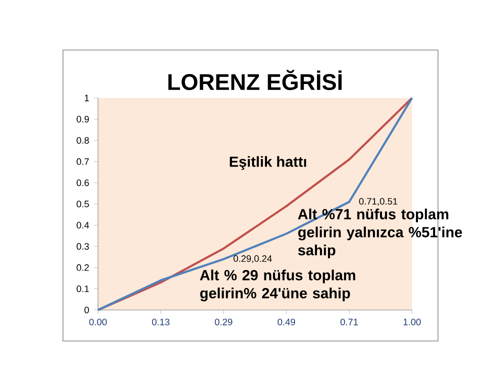 The height and width of the screenshot is (388, 498). I want to click on y-tick-label: 0.8, so click(82, 140).